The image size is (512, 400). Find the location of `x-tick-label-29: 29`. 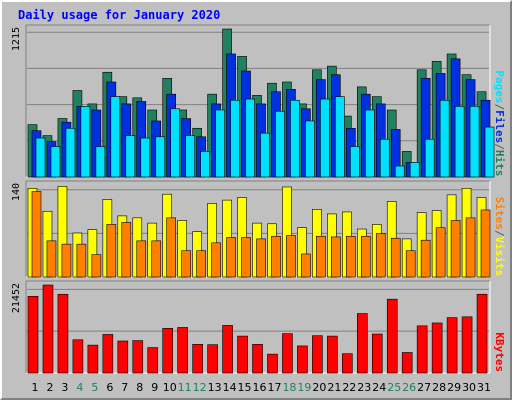

x-tick-label-29: 29 is located at coordinates (454, 387).